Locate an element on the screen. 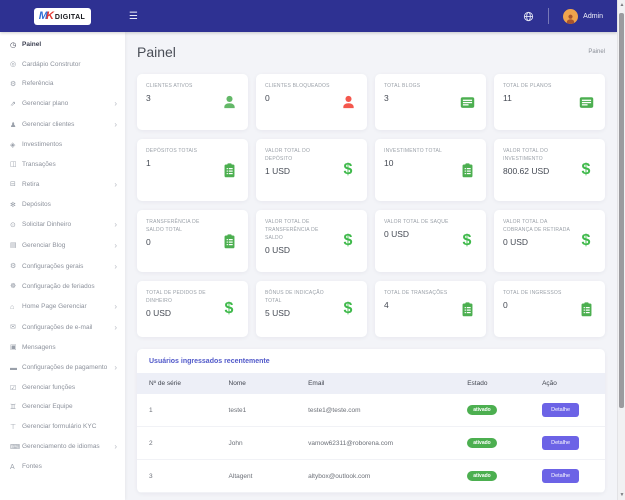 Image resolution: width=625 pixels, height=500 pixels. top-header: M K DIGITAL ☰ Admin is located at coordinates (308, 16).